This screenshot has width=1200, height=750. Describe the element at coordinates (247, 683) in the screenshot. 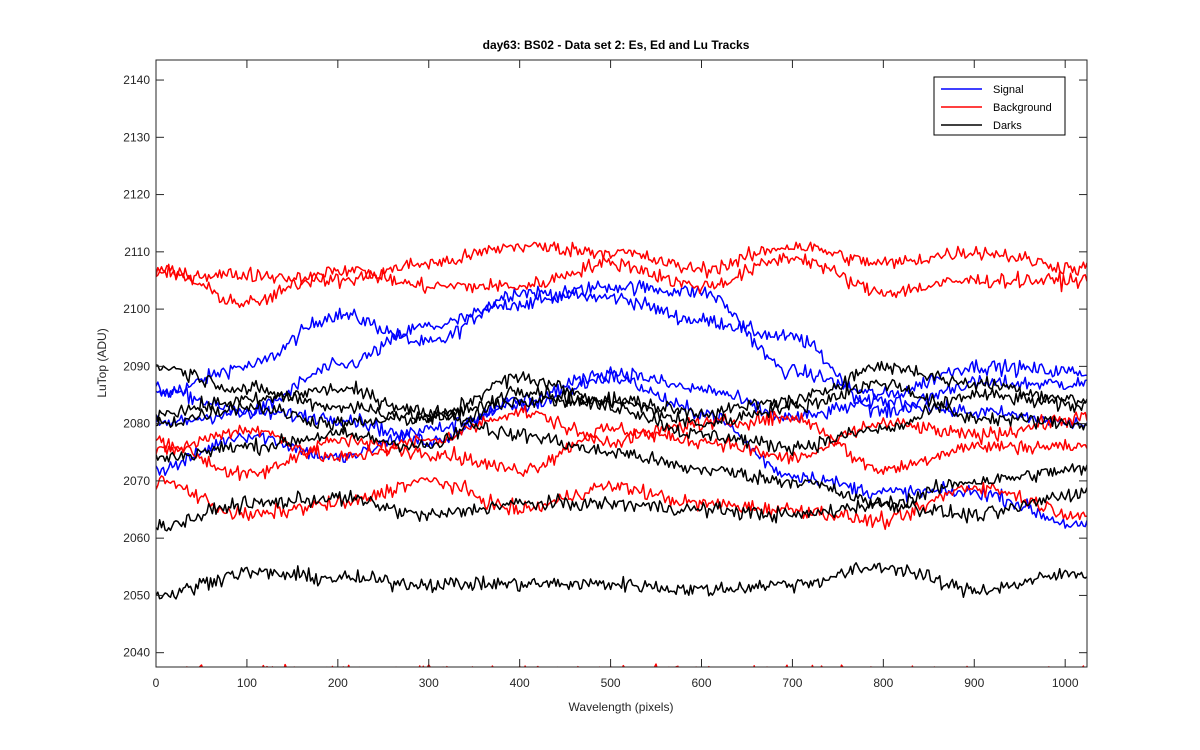

I see `x-tick-label: 100` at that location.